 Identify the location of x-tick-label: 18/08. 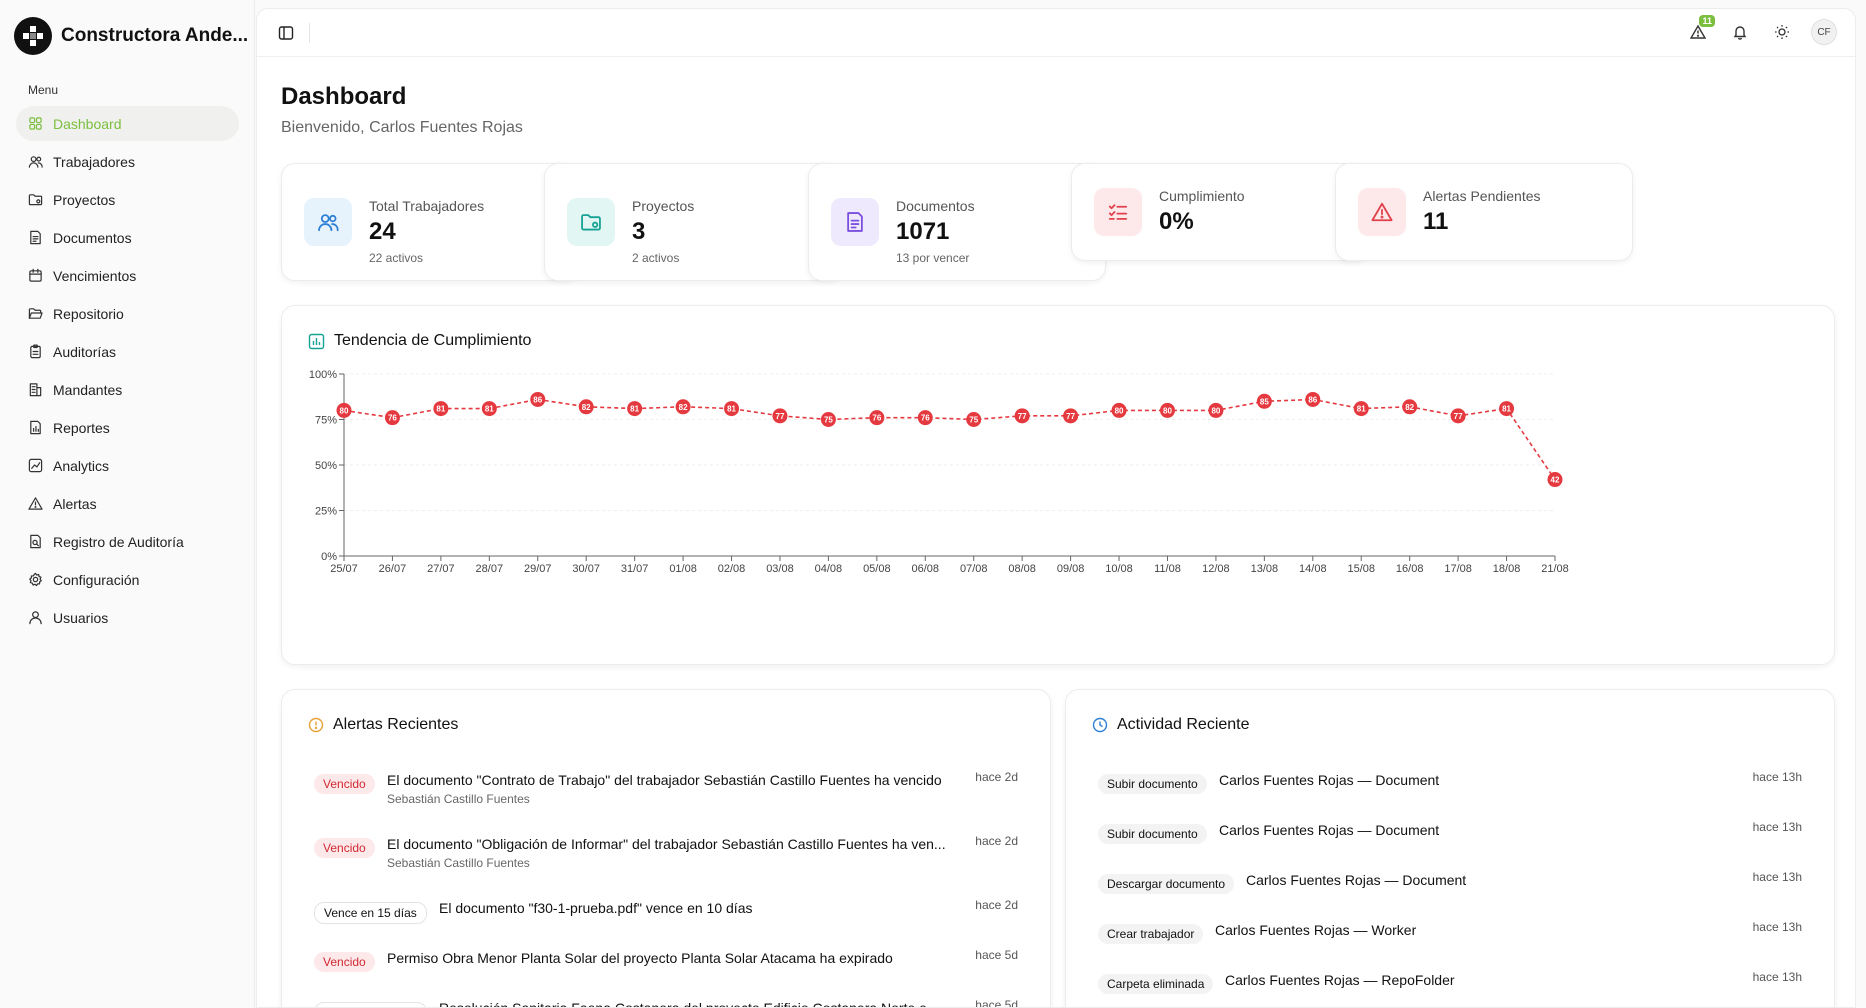
(1507, 569).